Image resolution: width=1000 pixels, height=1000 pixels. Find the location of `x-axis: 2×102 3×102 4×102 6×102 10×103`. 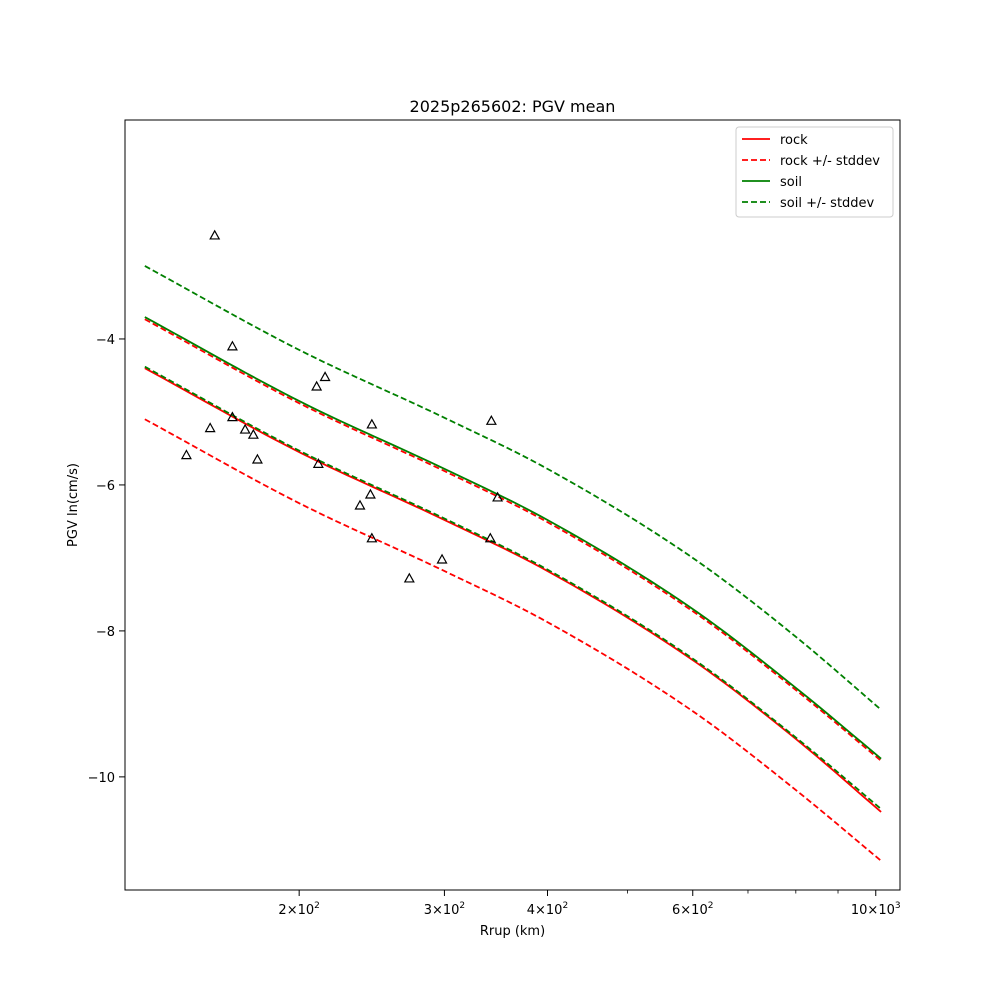

x-axis: 2×102 3×102 4×102 6×102 10×103 is located at coordinates (589, 904).